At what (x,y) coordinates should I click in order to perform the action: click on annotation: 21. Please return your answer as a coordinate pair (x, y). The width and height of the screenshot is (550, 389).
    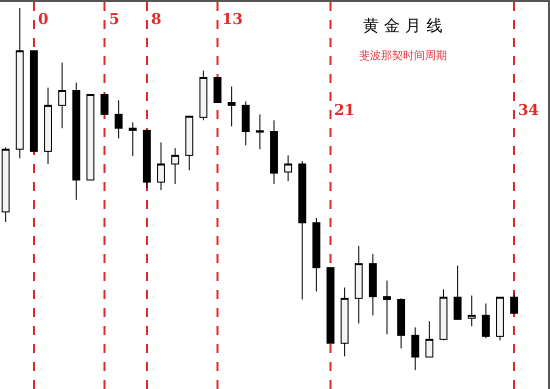
    Looking at the image, I should click on (344, 110).